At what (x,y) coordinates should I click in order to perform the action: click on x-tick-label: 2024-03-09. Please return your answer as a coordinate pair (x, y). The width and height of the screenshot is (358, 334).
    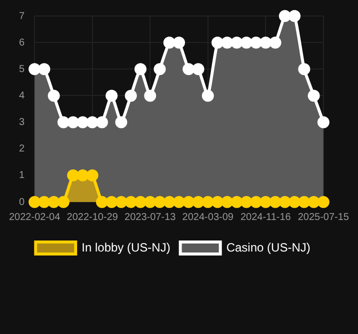
    Looking at the image, I should click on (208, 217).